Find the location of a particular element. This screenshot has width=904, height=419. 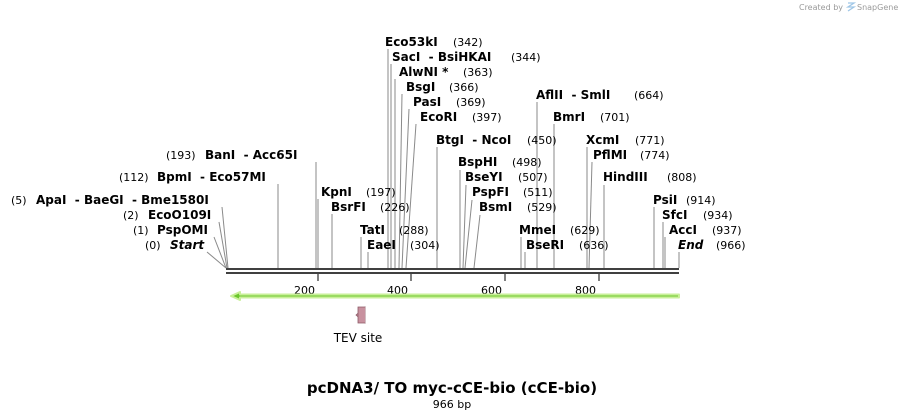

restriction-site: (193) BanI - Acc65I is located at coordinates (231, 155).